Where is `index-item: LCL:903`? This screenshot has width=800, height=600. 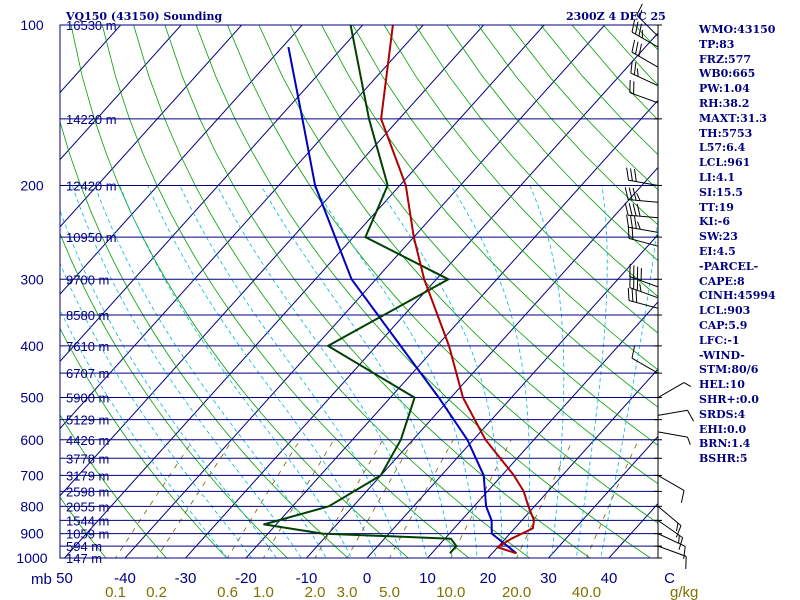 index-item: LCL:903 is located at coordinates (725, 311).